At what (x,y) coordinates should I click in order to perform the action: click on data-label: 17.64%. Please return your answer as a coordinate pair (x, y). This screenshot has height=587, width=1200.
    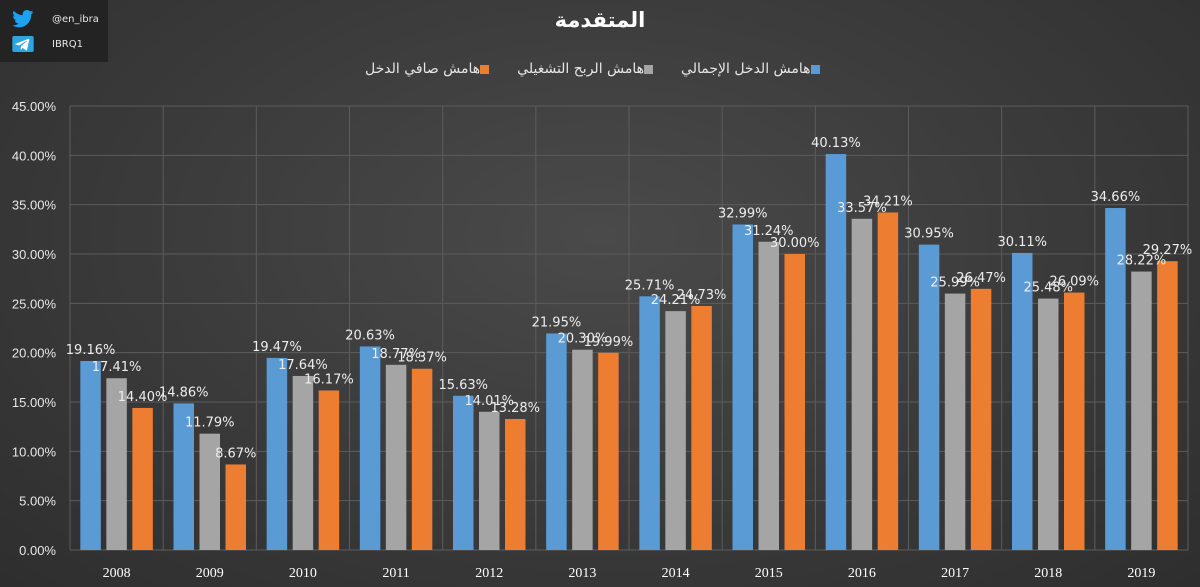
    Looking at the image, I should click on (303, 365).